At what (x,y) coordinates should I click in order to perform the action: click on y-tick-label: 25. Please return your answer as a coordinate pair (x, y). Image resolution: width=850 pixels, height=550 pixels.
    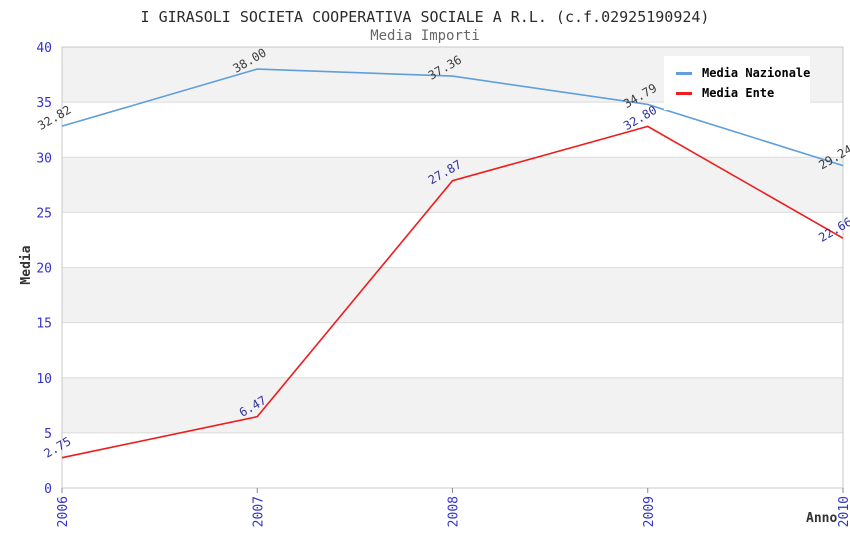
    Looking at the image, I should click on (44, 213).